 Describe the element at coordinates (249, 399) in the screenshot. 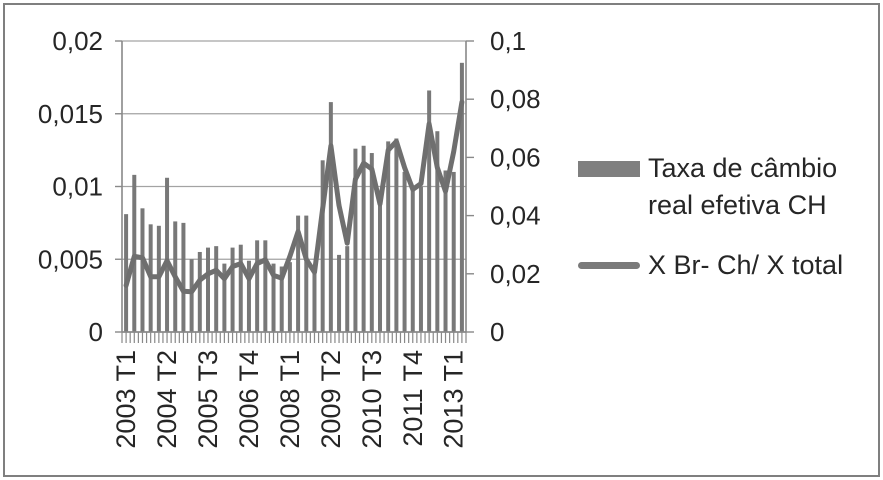

I see `x-axis-tick-label: 2006 T4` at that location.